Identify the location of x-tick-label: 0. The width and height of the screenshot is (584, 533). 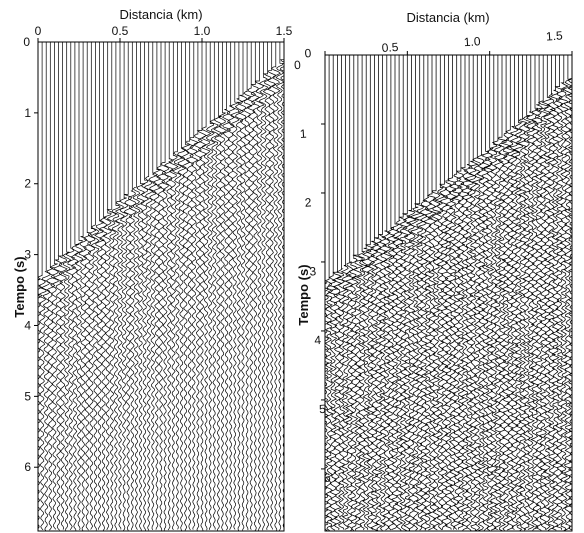
(38, 31).